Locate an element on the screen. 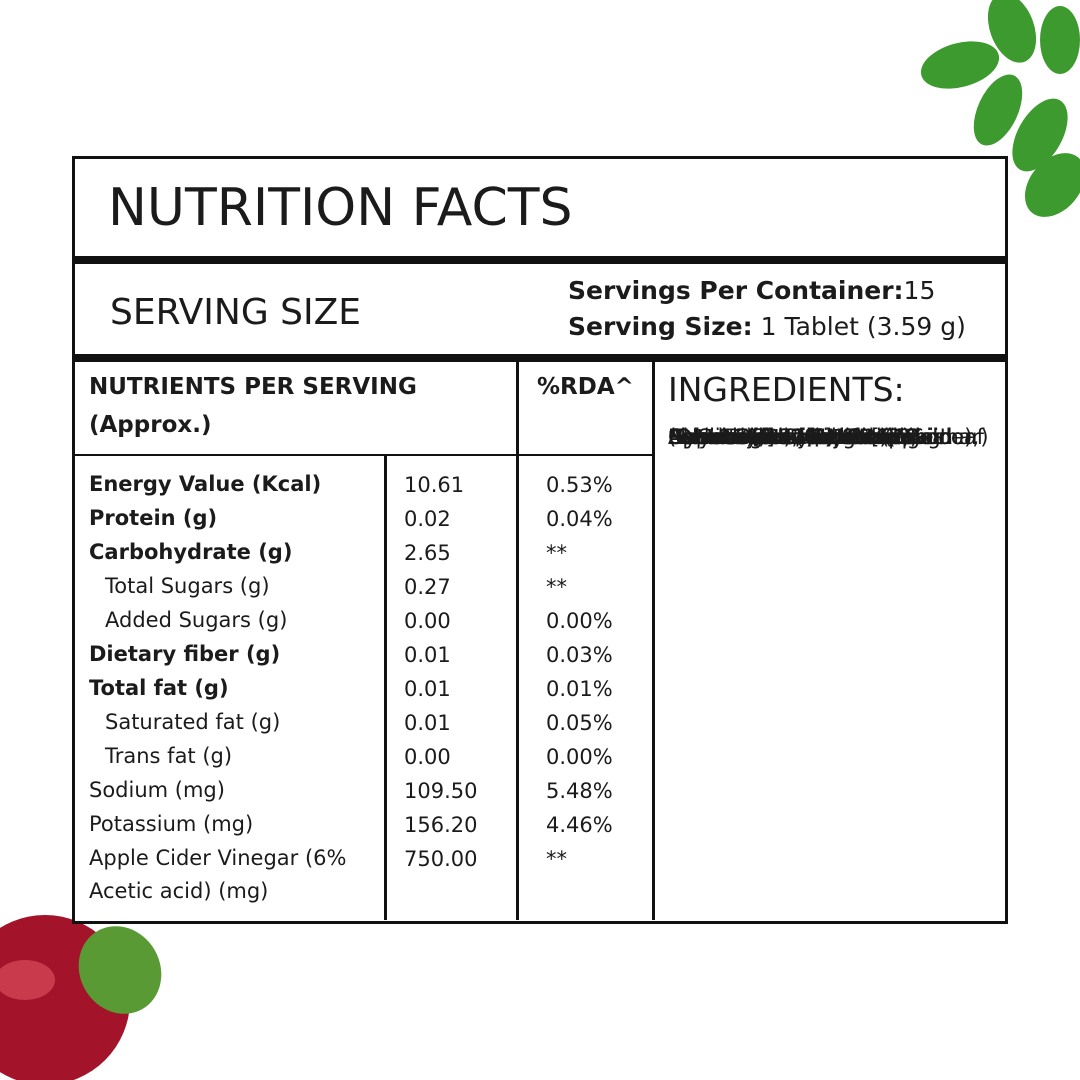 The height and width of the screenshot is (1080, 1080). nutrient-value: 2.65 is located at coordinates (427, 553).